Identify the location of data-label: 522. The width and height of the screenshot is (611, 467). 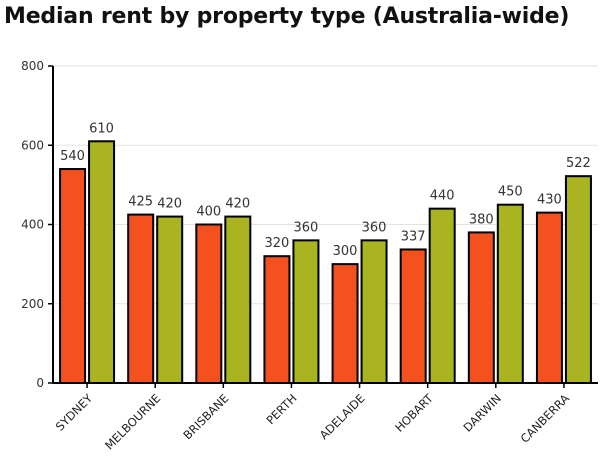
(578, 163).